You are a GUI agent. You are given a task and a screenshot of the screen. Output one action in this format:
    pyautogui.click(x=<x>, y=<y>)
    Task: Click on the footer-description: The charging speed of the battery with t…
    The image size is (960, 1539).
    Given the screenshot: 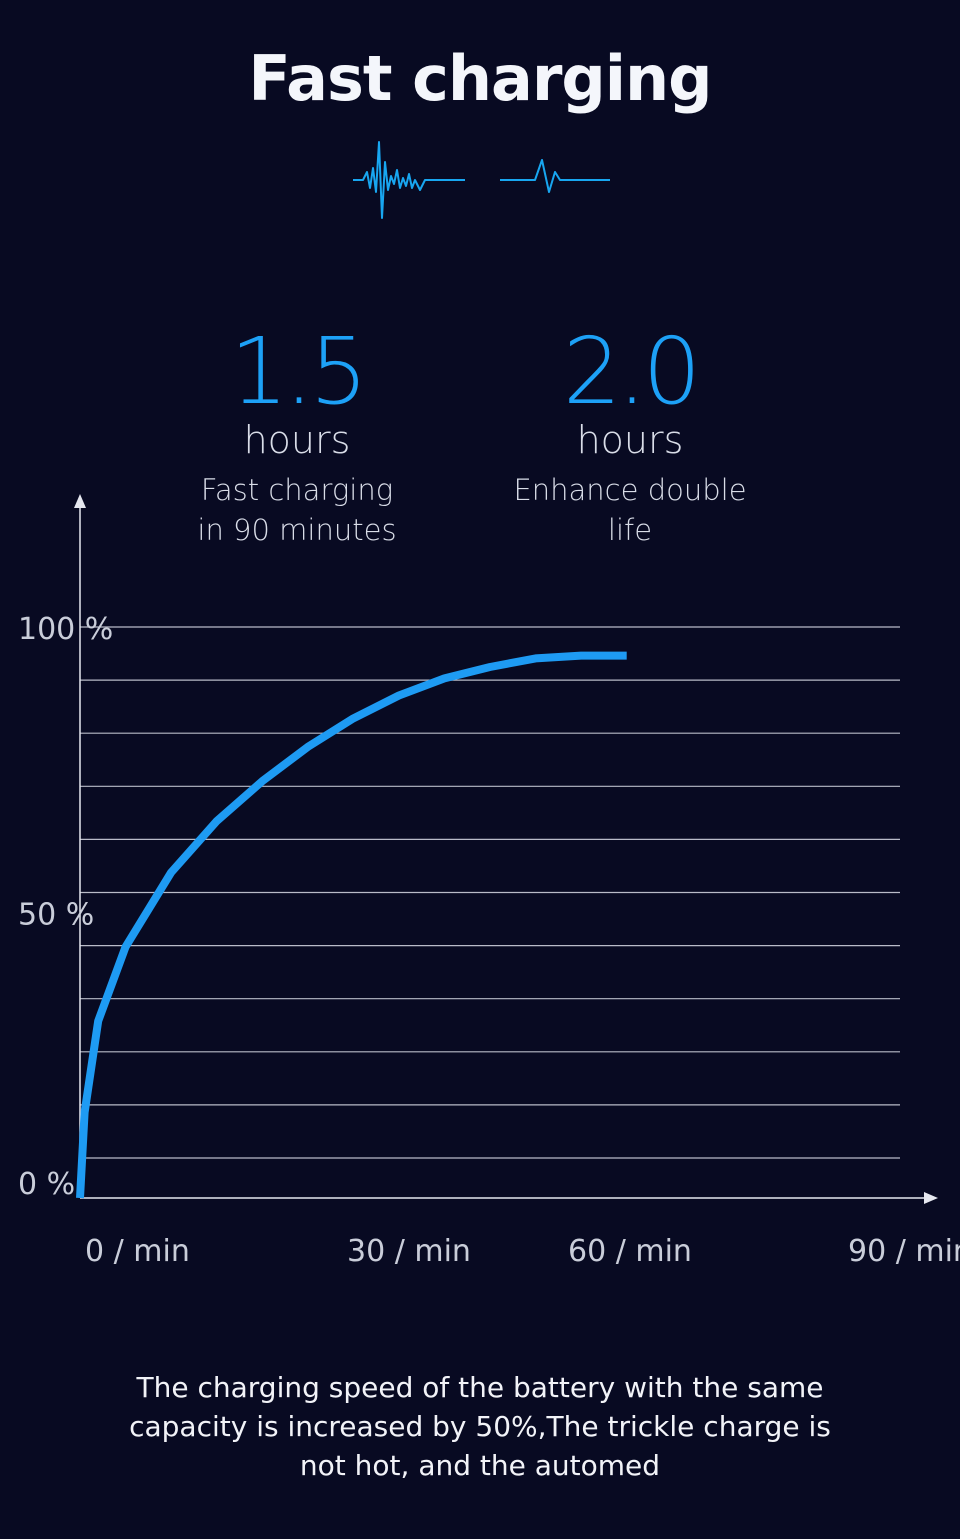 What is the action you would take?
    pyautogui.click(x=480, y=1426)
    